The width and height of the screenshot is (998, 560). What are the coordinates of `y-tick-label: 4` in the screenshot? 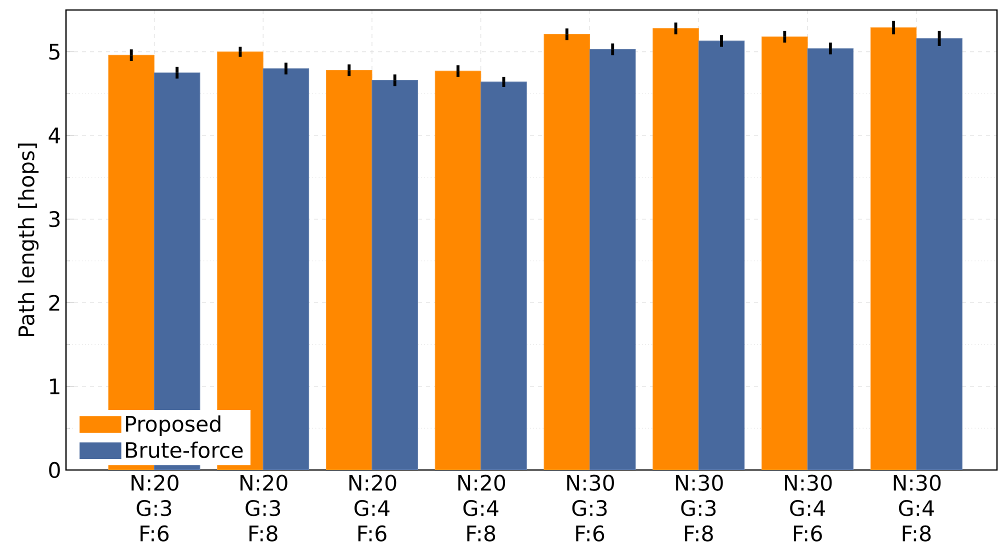 It's located at (54, 136).